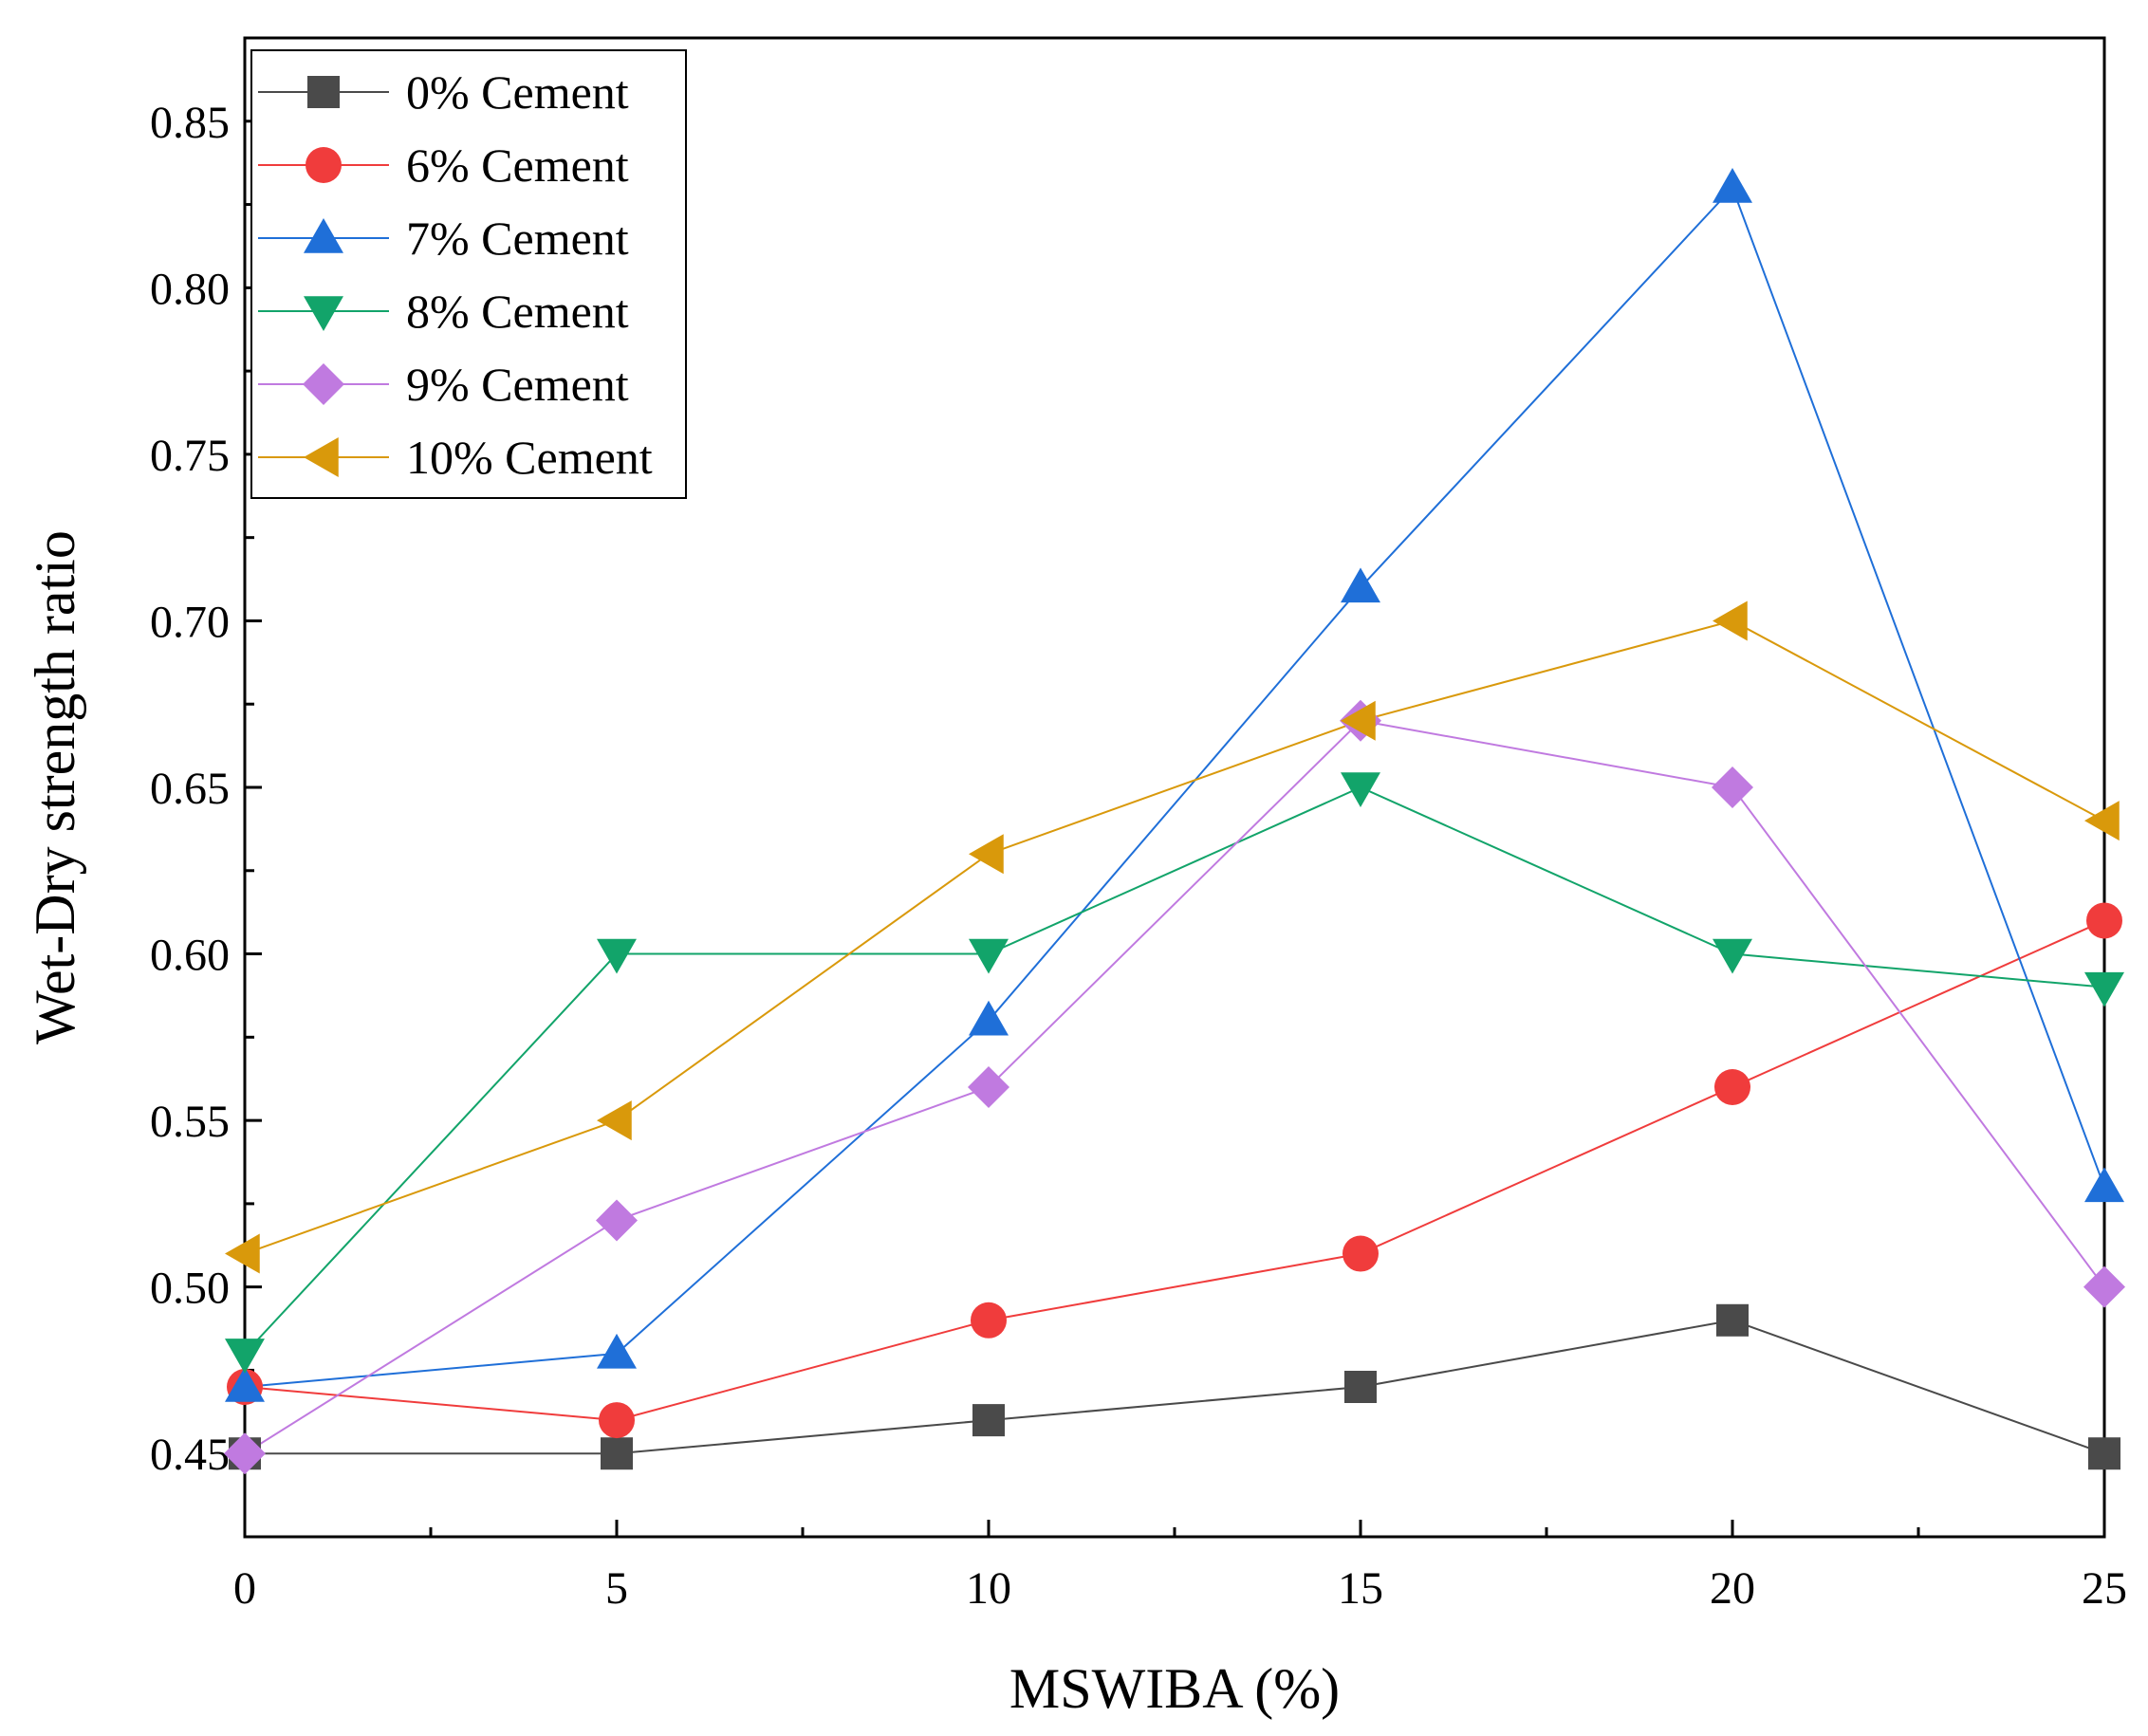  I want to click on x-axis: 0 5 10 15 20 25, so click(1180, 1567).